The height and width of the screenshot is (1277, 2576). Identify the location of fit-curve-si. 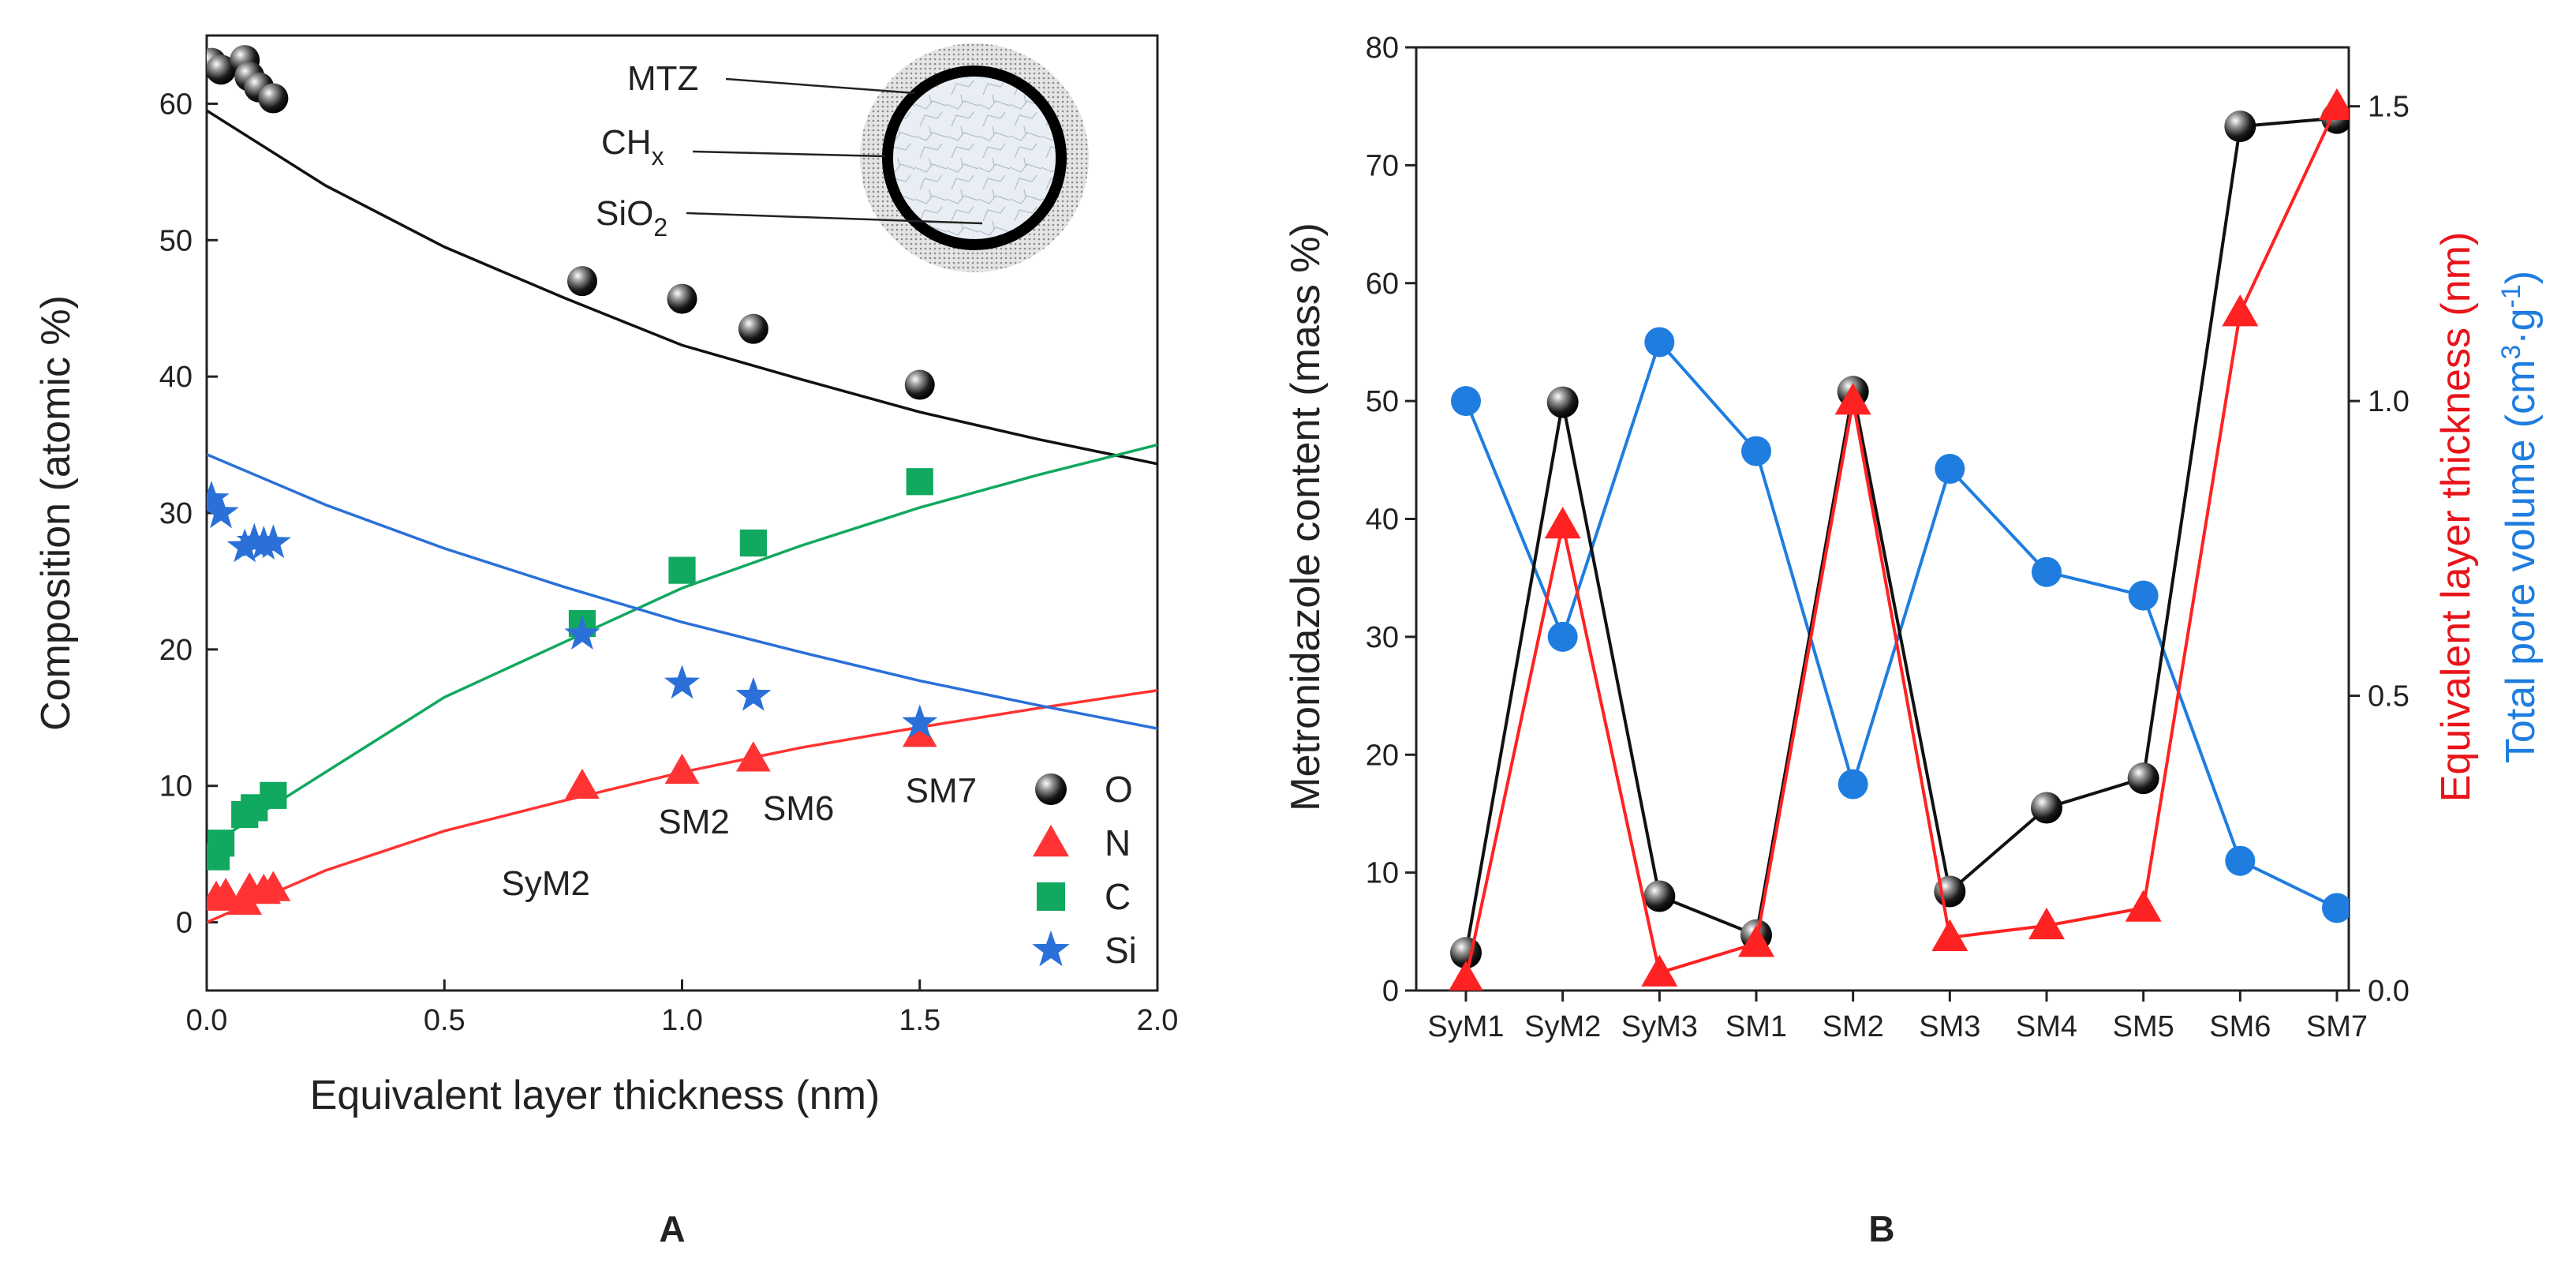
(682, 591).